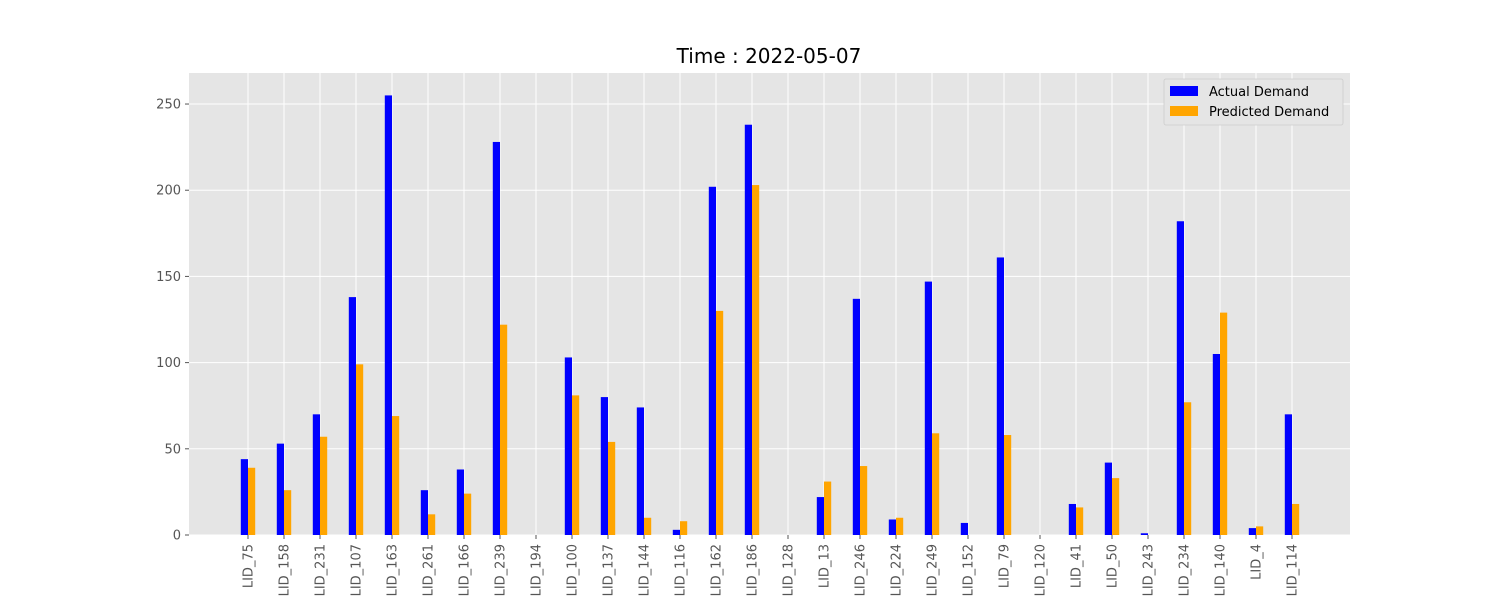 The height and width of the screenshot is (600, 1500). What do you see at coordinates (609, 570) in the screenshot?
I see `x-tick-label: LID_137` at bounding box center [609, 570].